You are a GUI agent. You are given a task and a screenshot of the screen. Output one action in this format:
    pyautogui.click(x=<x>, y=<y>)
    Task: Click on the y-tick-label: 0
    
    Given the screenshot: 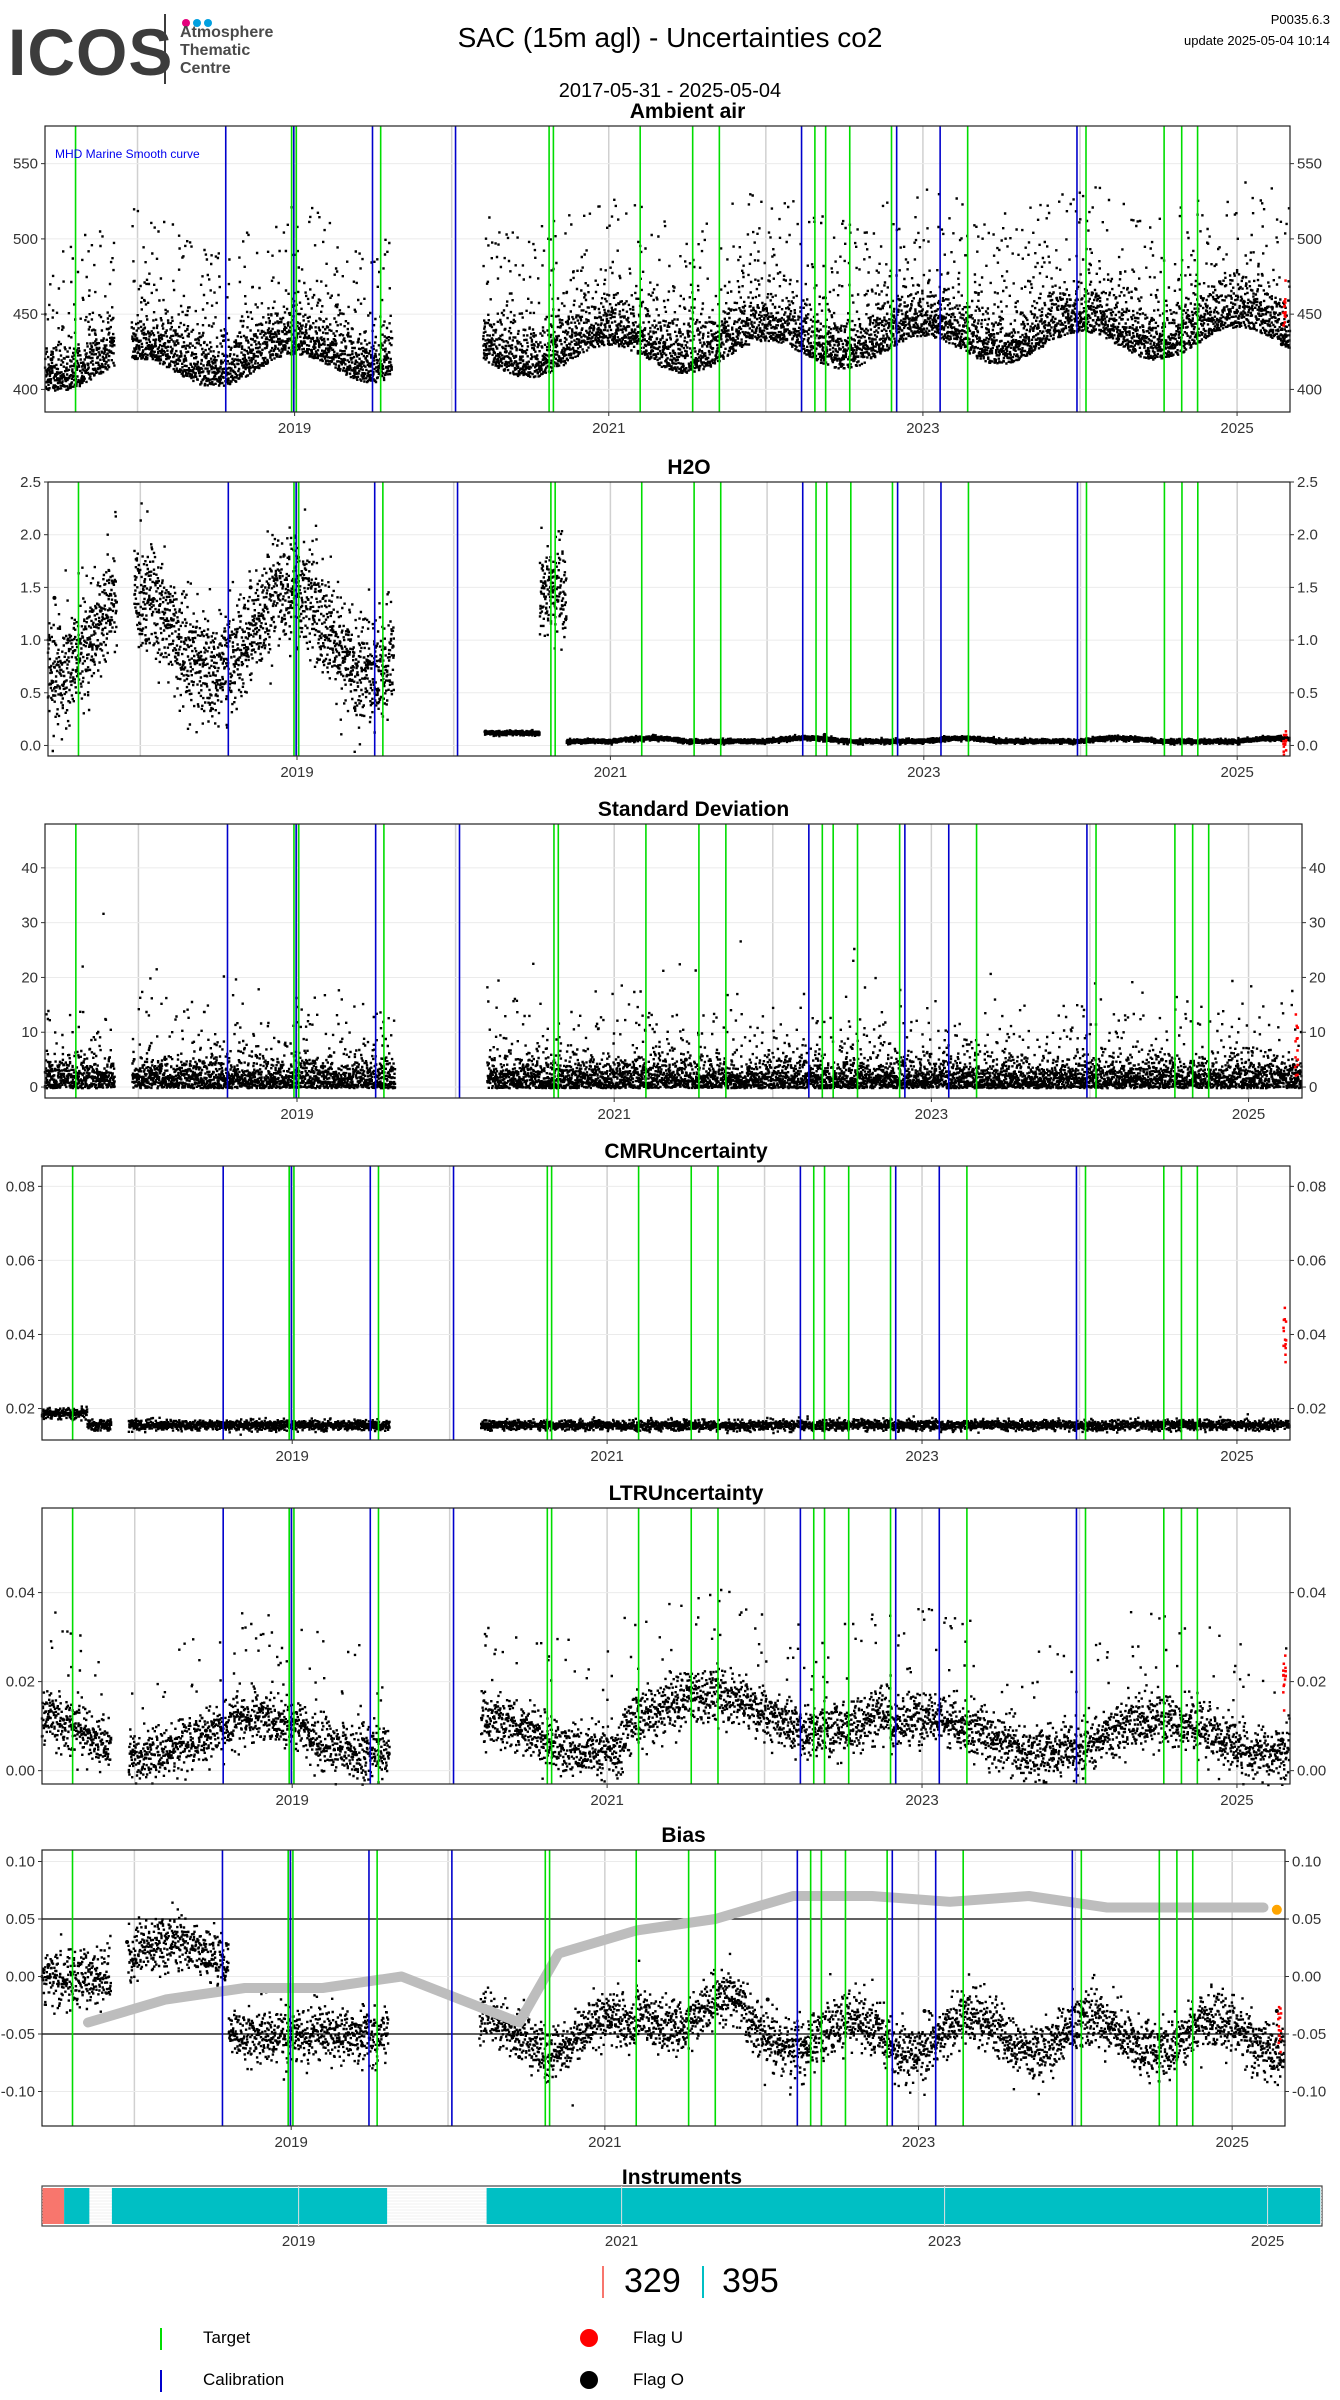 What is the action you would take?
    pyautogui.click(x=1313, y=1087)
    